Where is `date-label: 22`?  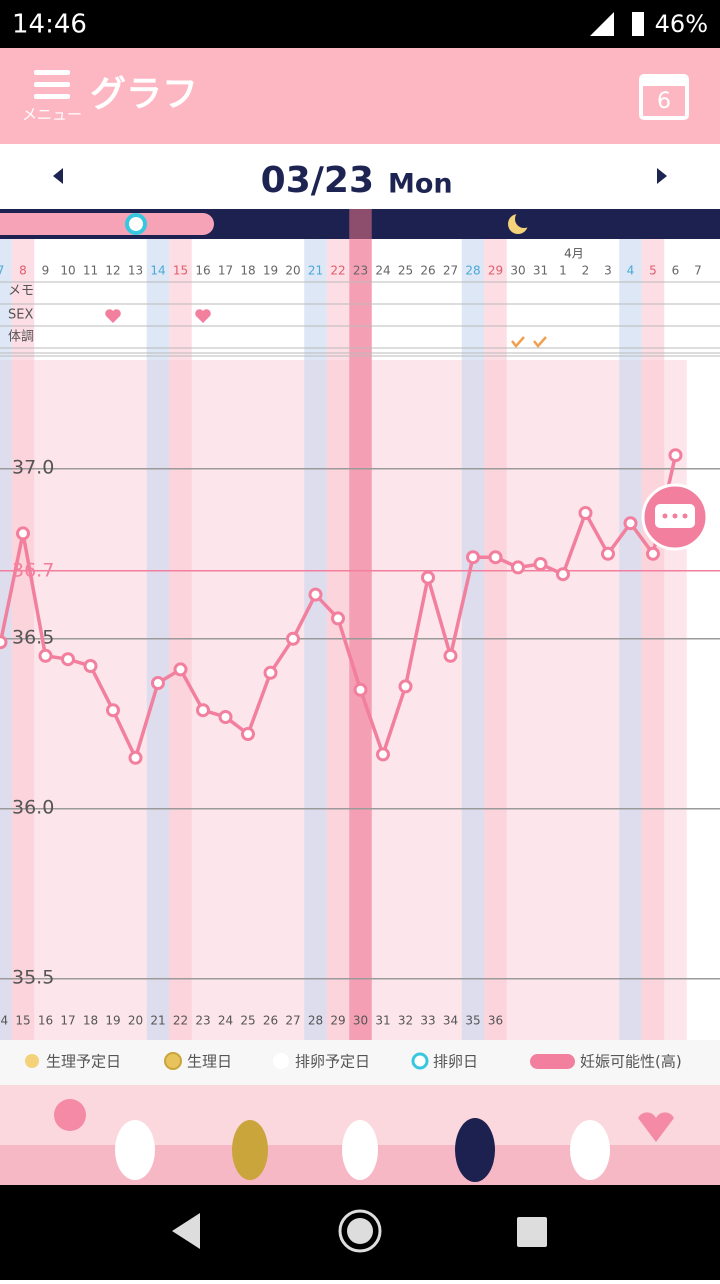
date-label: 22 is located at coordinates (337, 271).